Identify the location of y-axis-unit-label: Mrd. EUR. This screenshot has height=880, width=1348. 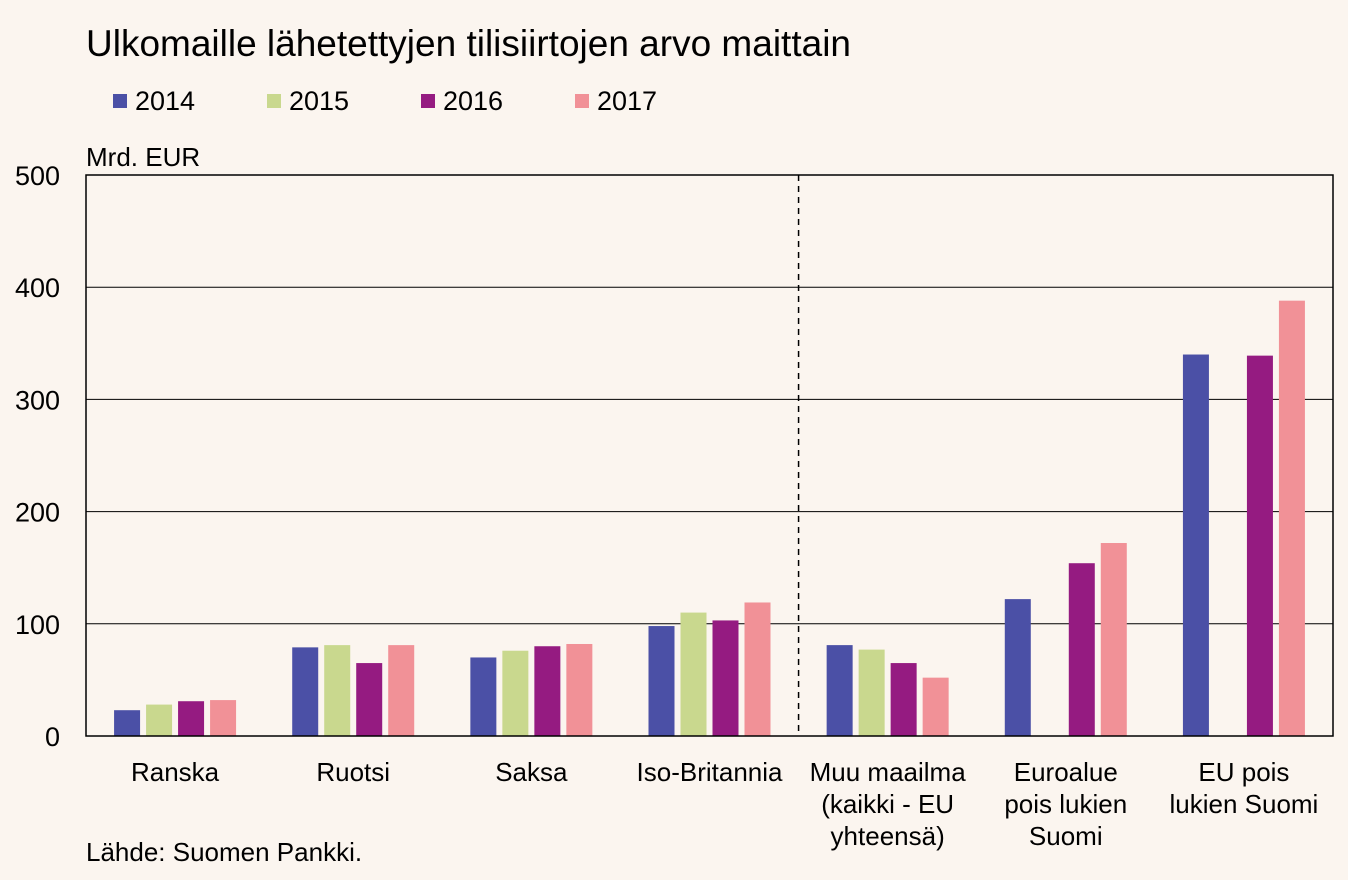
(143, 157).